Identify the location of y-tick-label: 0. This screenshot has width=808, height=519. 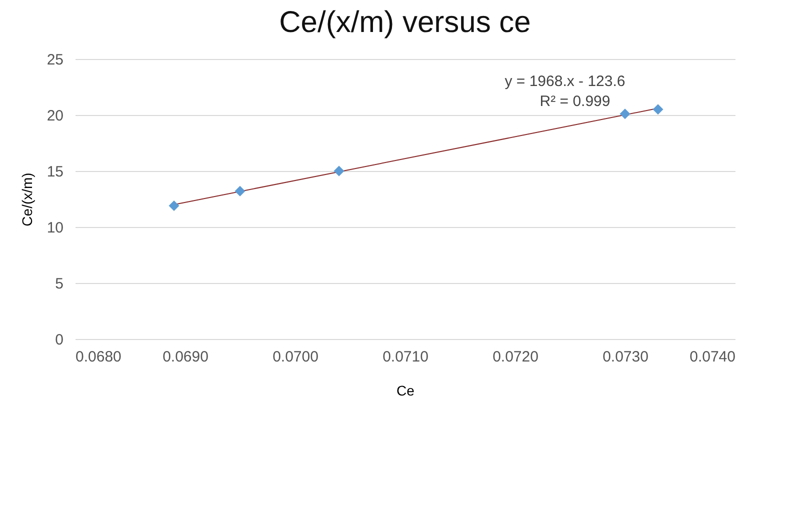
(59, 340).